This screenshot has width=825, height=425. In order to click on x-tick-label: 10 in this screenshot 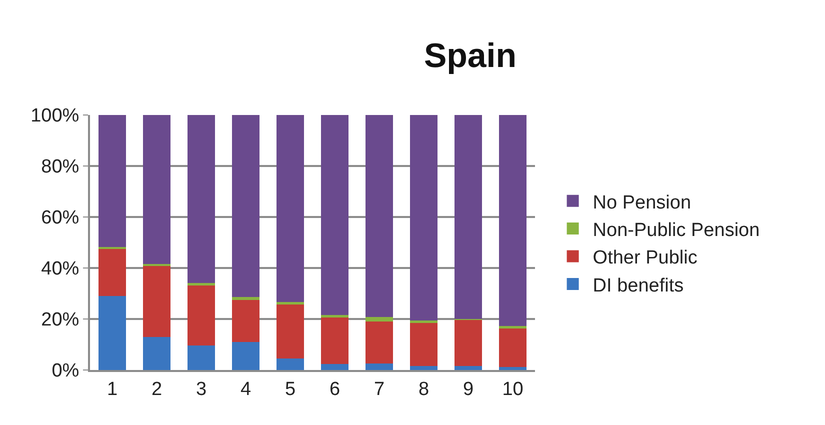, I will do `click(513, 389)`.